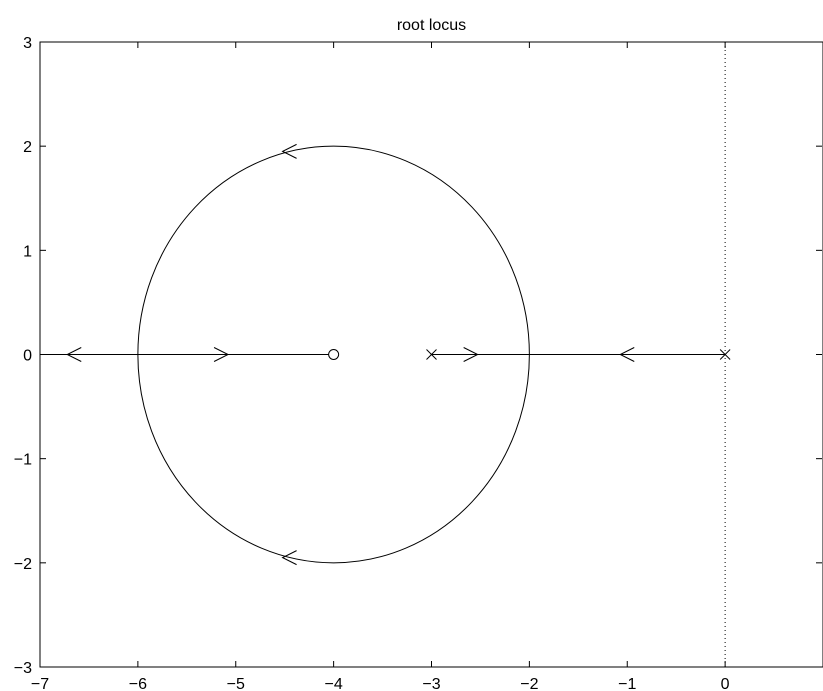  What do you see at coordinates (529, 683) in the screenshot?
I see `x-tick-label: −2` at bounding box center [529, 683].